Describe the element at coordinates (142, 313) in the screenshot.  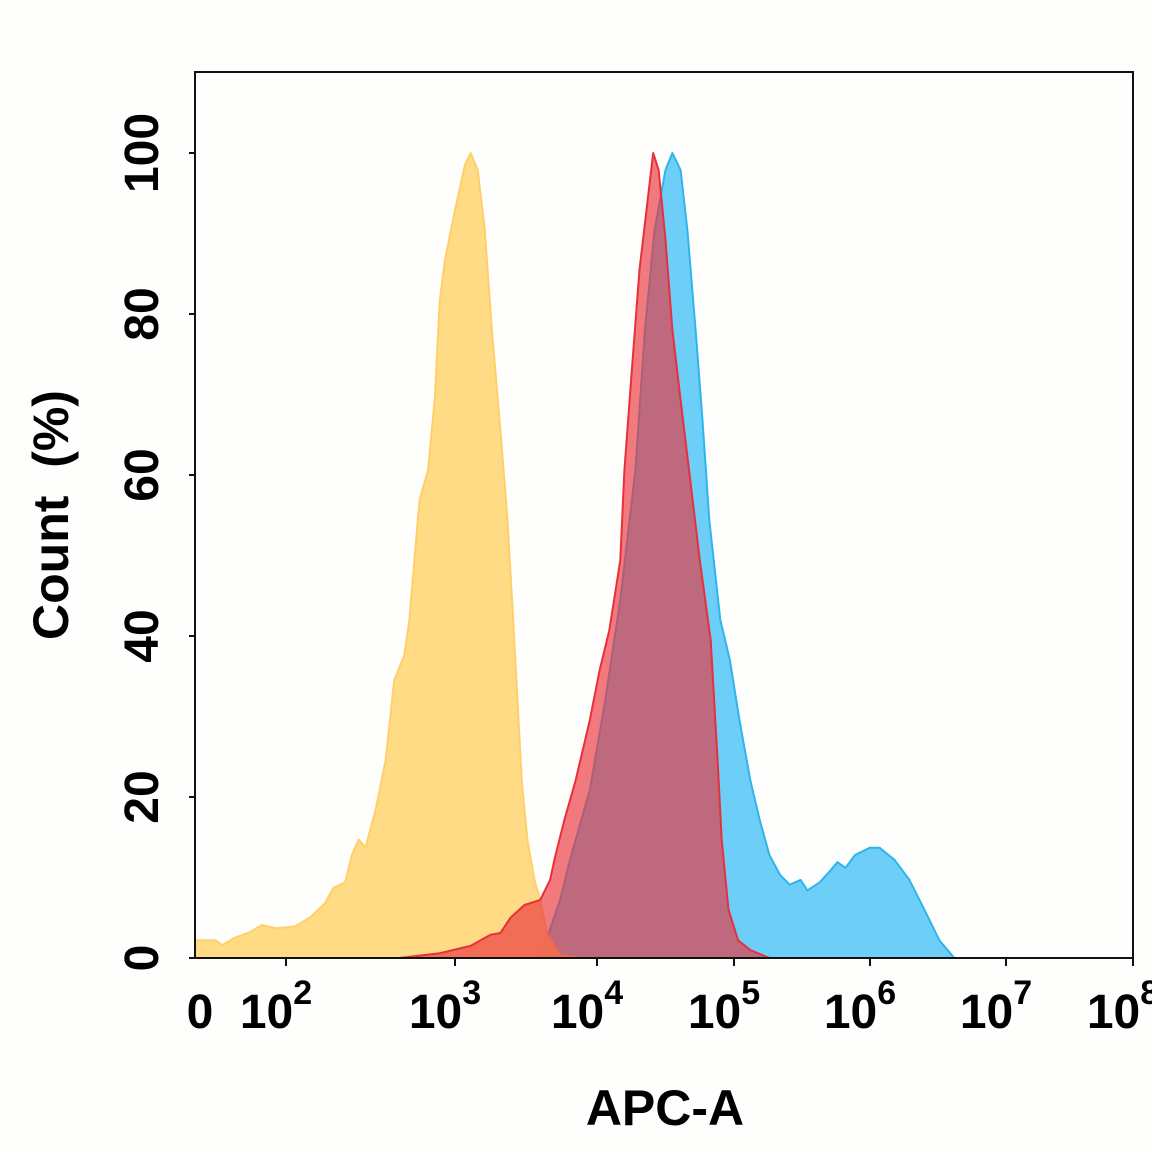
I see `y-tick-label: 80` at that location.